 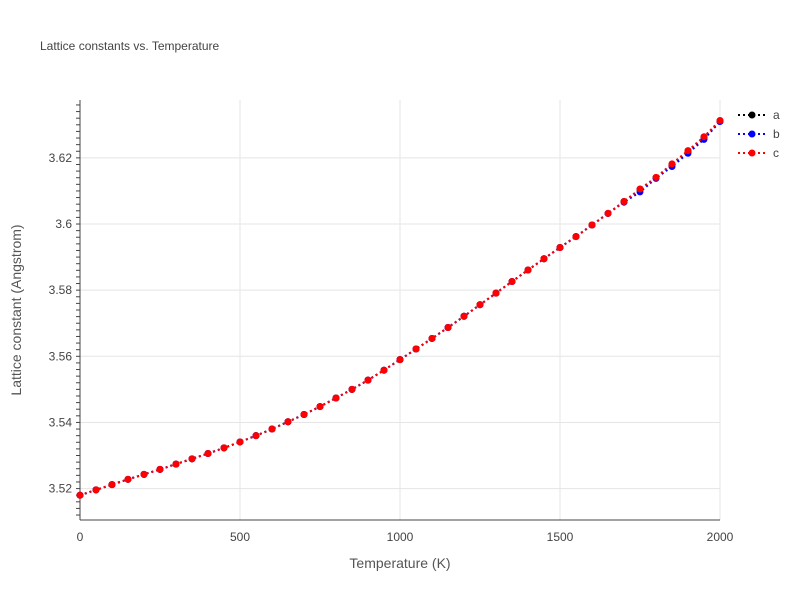 What do you see at coordinates (61, 158) in the screenshot?
I see `y-tick-label: 3.62` at bounding box center [61, 158].